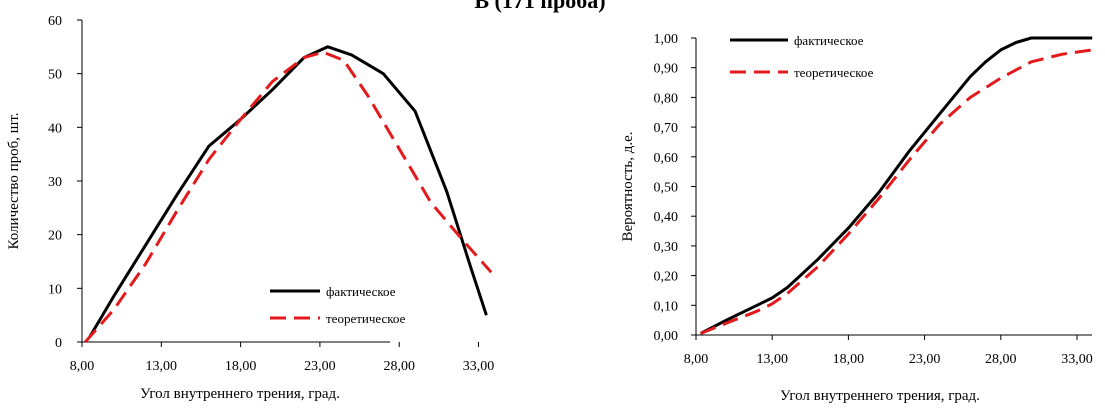  Describe the element at coordinates (666, 39) in the screenshot. I see `y-tick-label: 1,00` at that location.